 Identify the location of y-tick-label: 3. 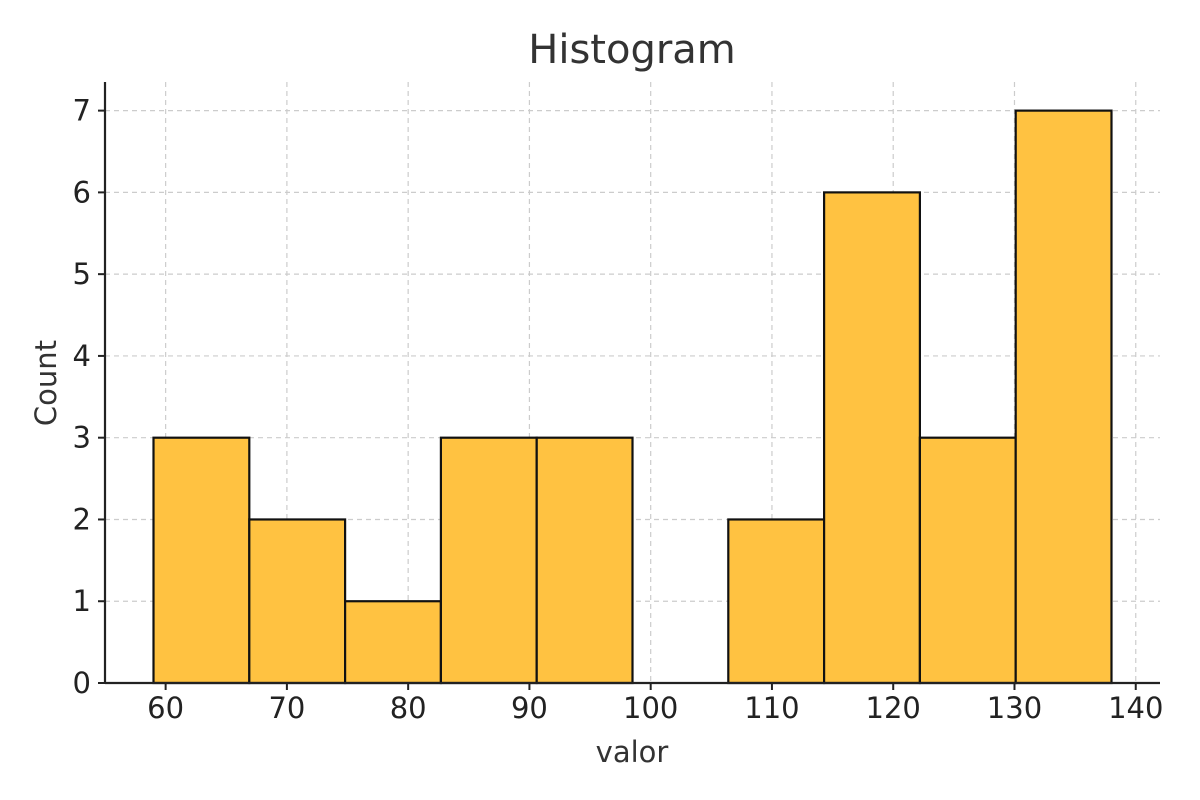
(82, 438).